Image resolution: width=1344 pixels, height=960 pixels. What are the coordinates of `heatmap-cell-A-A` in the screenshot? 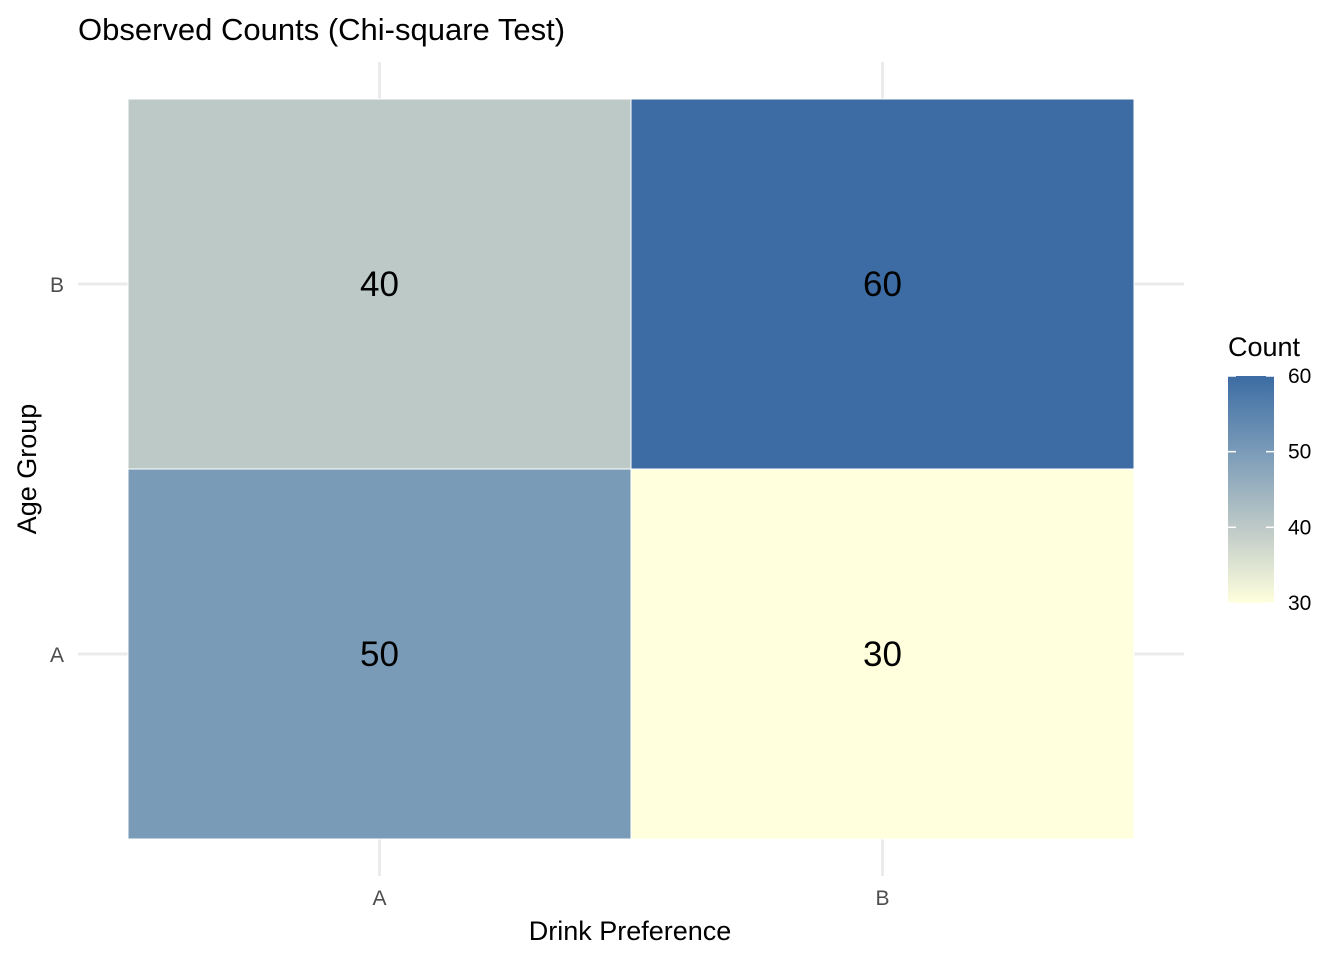 It's located at (379, 654).